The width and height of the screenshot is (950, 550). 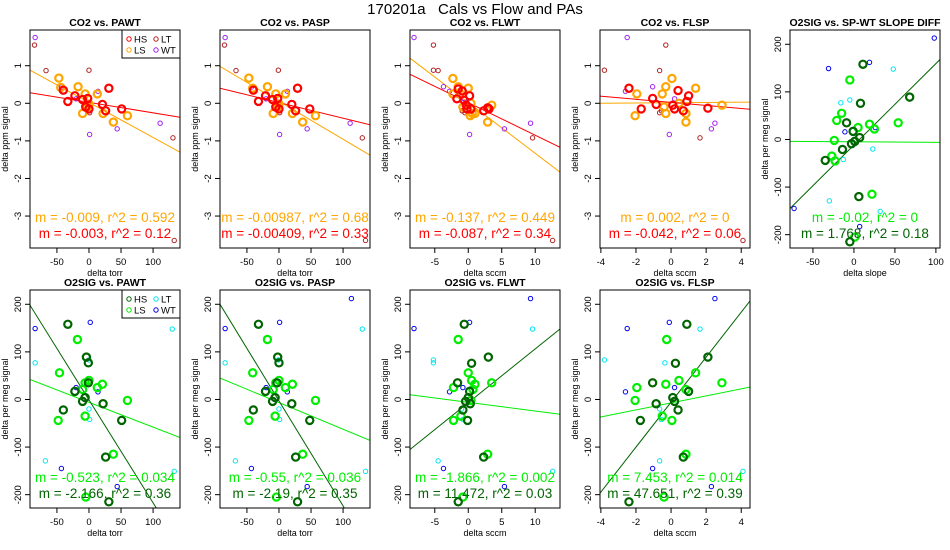 What do you see at coordinates (865, 217) in the screenshot?
I see `fit-stat-ls: m = -0.02, r^2 = 0` at bounding box center [865, 217].